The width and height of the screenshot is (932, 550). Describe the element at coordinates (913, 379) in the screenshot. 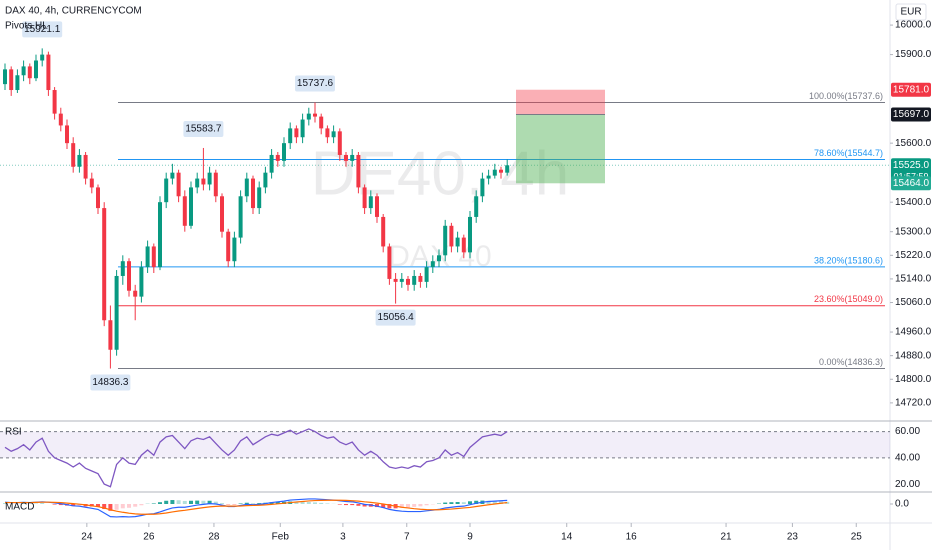

I see `y-tick-label: 14800.0` at that location.